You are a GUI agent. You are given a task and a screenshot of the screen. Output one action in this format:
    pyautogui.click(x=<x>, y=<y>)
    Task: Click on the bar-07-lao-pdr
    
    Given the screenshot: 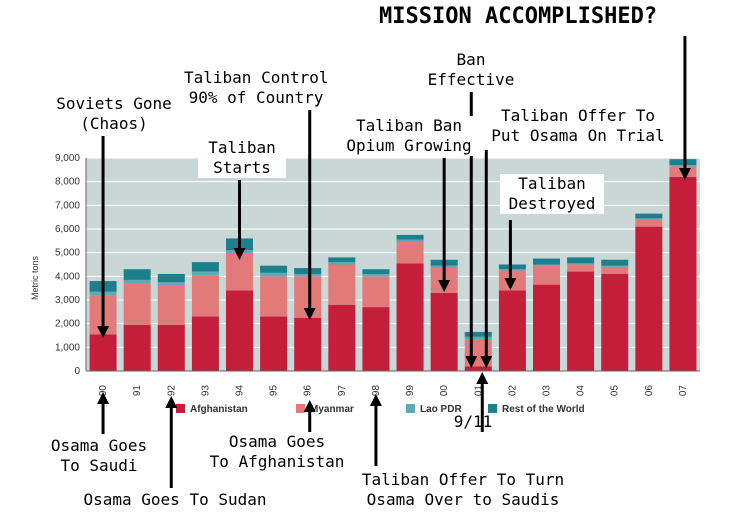 What is the action you would take?
    pyautogui.click(x=683, y=166)
    